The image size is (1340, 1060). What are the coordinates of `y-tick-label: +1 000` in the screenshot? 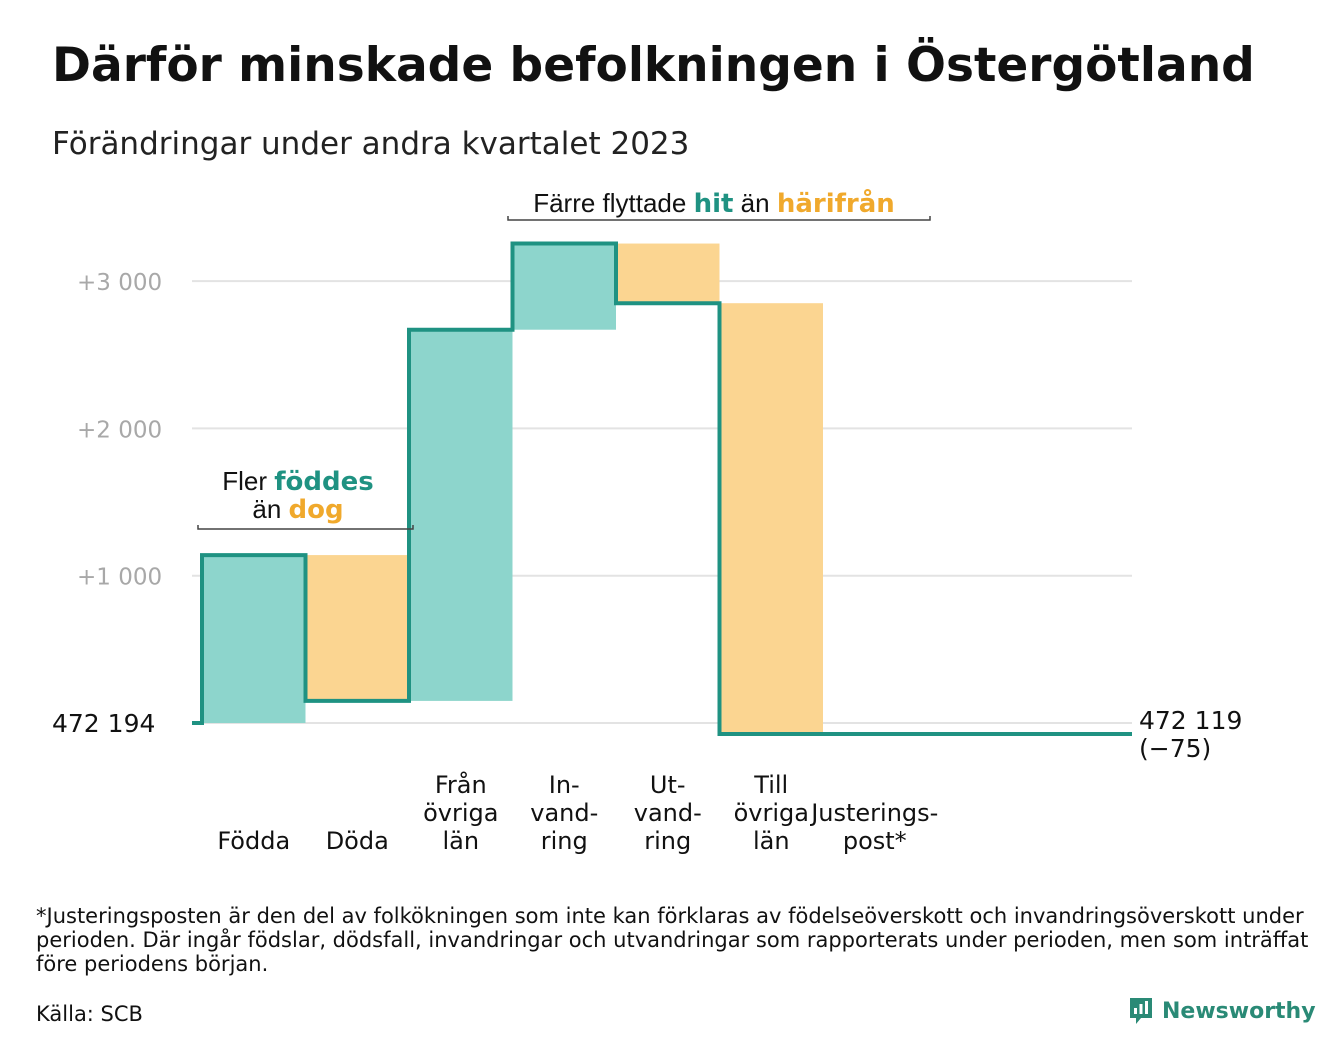 It's located at (119, 578).